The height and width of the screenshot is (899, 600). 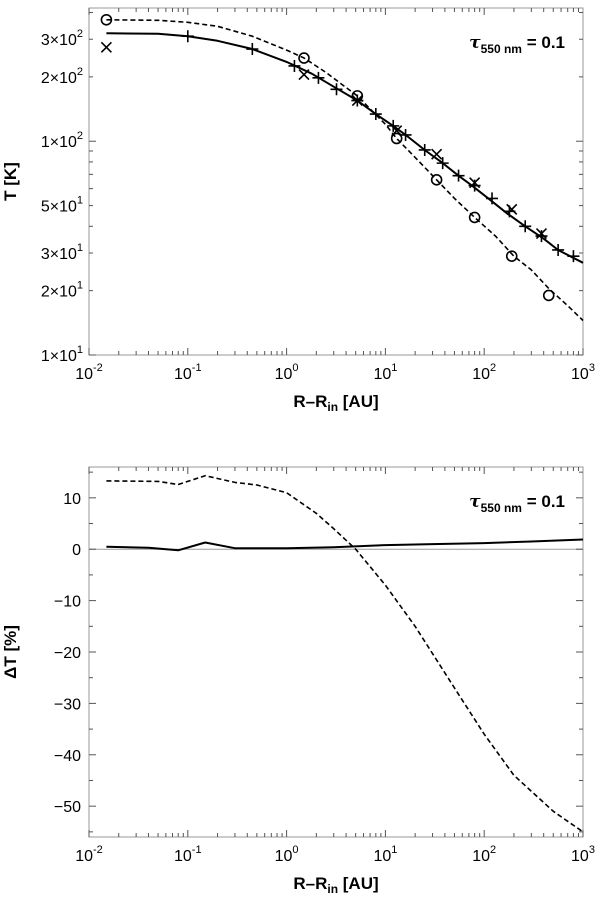 What do you see at coordinates (332, 888) in the screenshot?
I see `x-axis-label-subscript: in` at bounding box center [332, 888].